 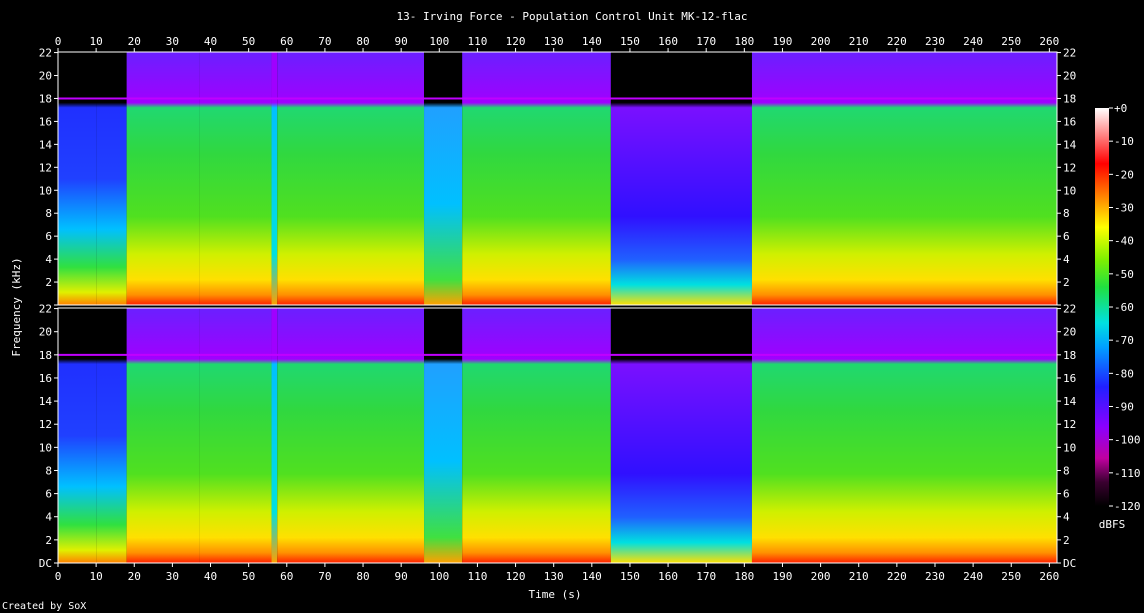 What do you see at coordinates (16, 306) in the screenshot?
I see `y-axis-label: Frequency (kHz)` at bounding box center [16, 306].